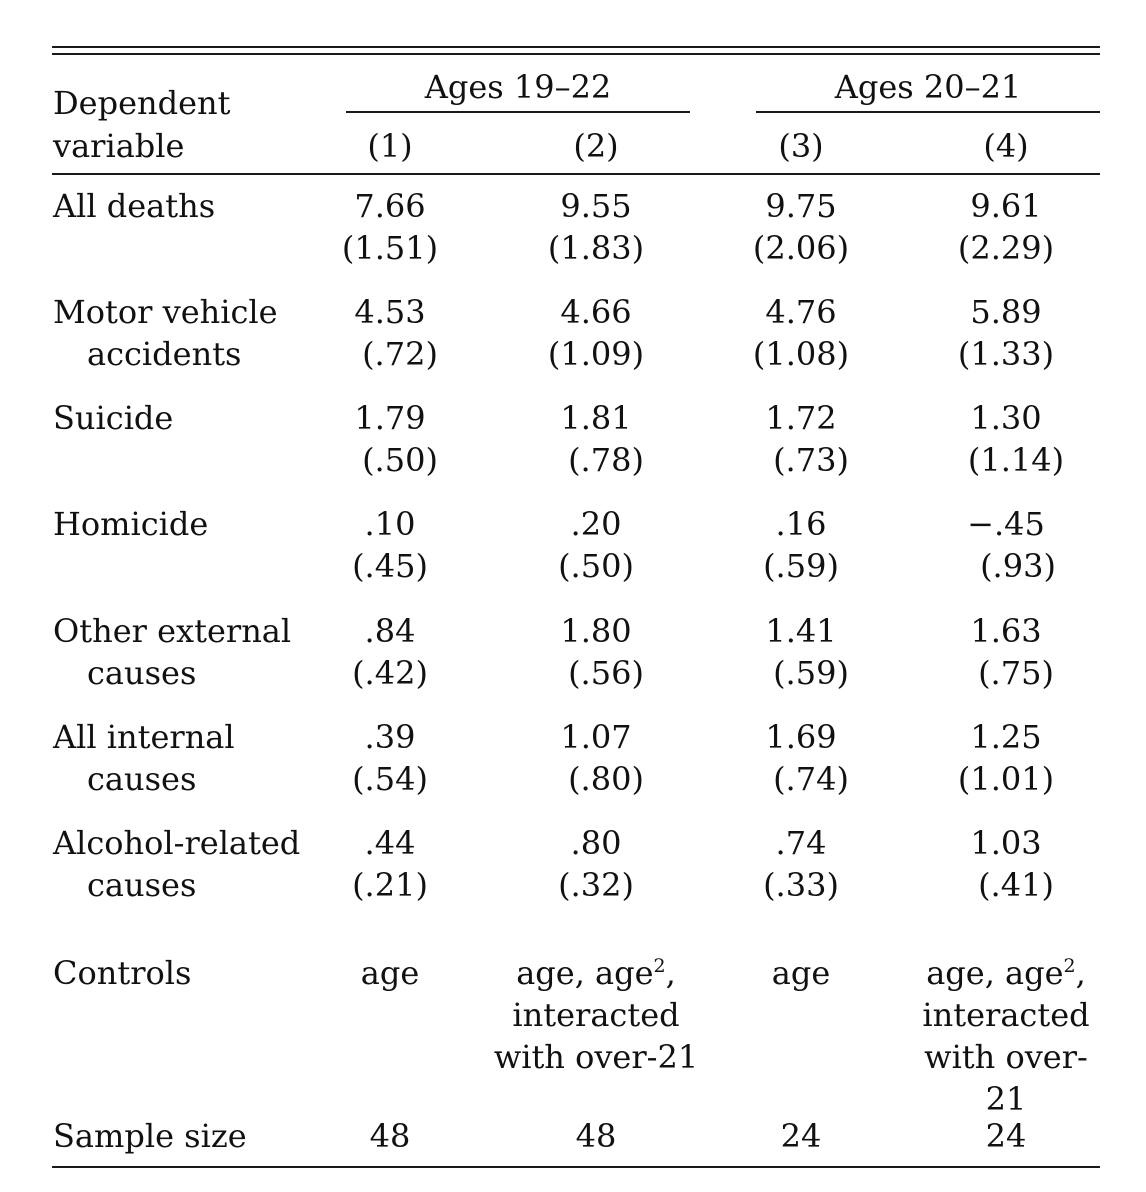 The image size is (1146, 1192). Describe the element at coordinates (113, 418) in the screenshot. I see `row-label: Suicide` at that location.